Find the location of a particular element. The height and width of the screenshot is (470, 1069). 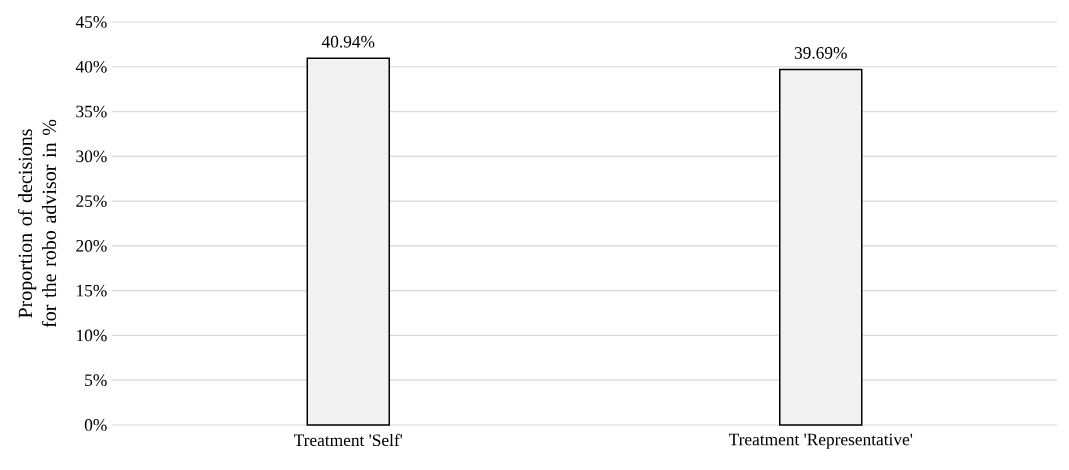

data-label: 40.94% is located at coordinates (348, 41).